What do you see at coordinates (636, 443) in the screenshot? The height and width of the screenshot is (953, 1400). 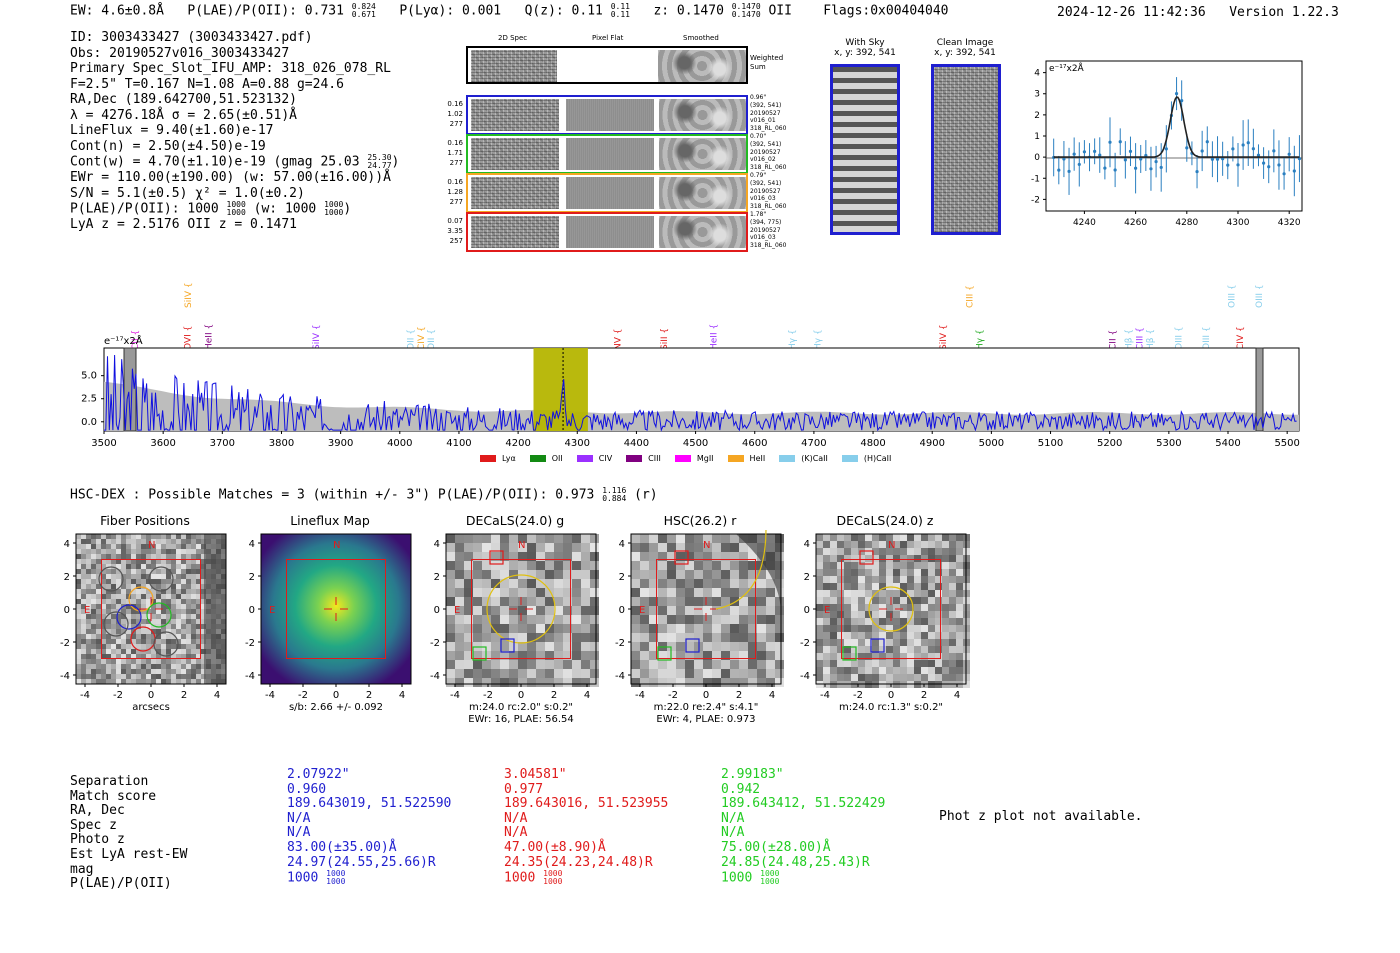 I see `spectrum-xtick-label: 4400` at bounding box center [636, 443].